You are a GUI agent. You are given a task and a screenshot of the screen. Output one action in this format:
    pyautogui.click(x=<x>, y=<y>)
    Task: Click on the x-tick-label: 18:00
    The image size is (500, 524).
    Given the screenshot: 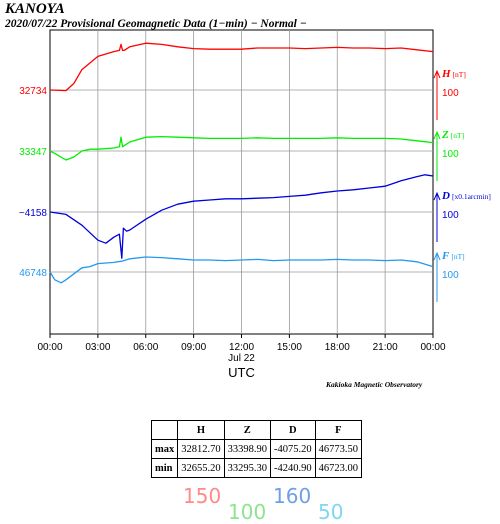 What is the action you would take?
    pyautogui.click(x=337, y=347)
    